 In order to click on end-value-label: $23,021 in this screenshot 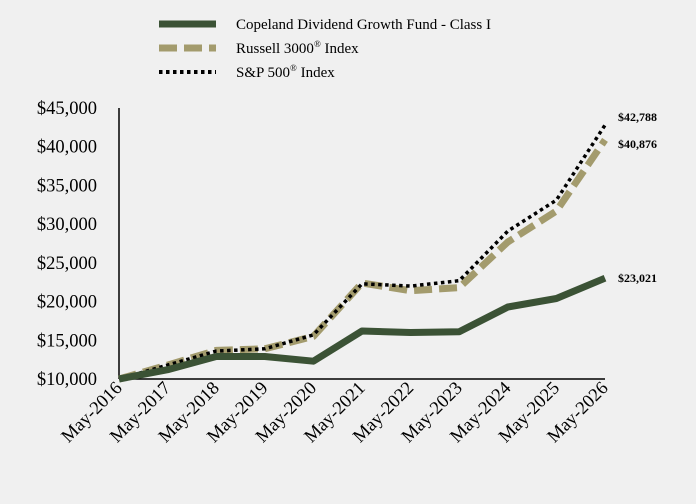, I will do `click(637, 278)`.